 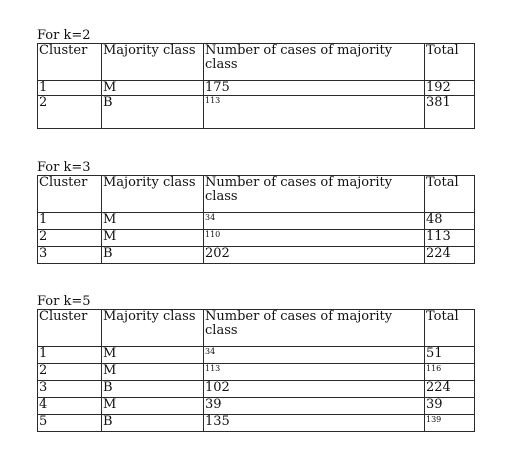 What do you see at coordinates (64, 301) in the screenshot?
I see `section-heading: For k=5` at bounding box center [64, 301].